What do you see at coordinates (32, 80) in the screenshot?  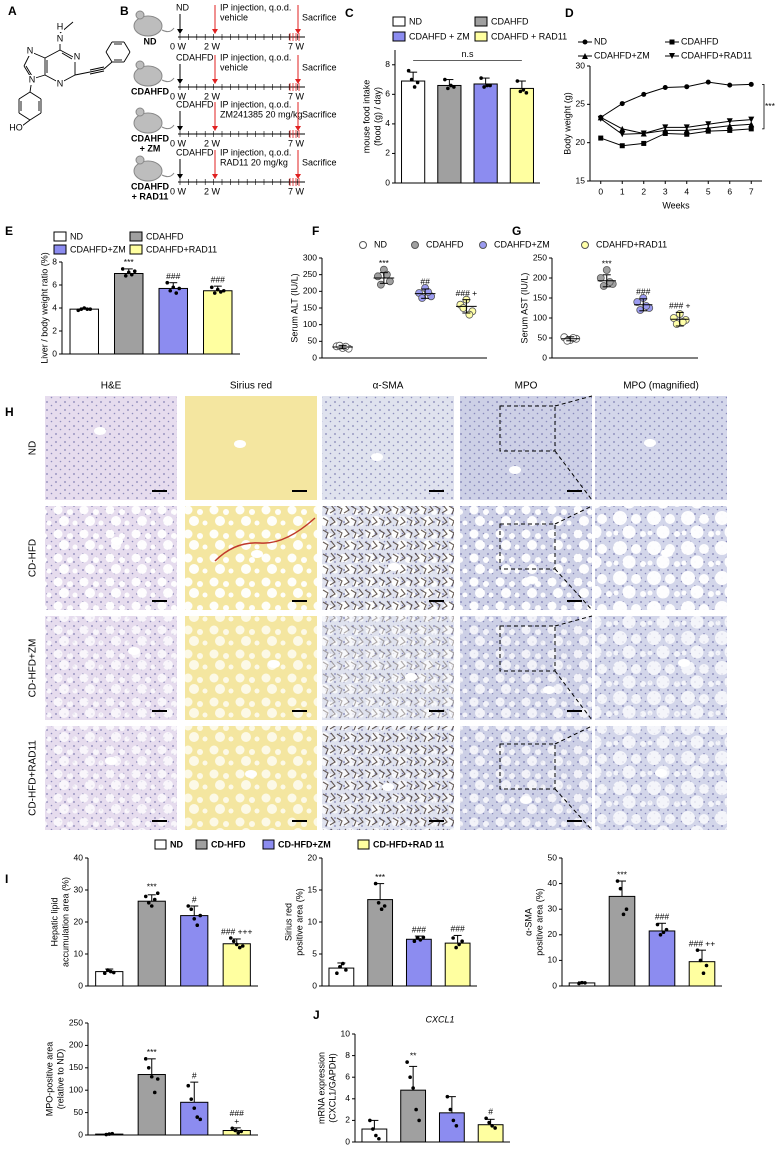 I see `atom-mask` at bounding box center [32, 80].